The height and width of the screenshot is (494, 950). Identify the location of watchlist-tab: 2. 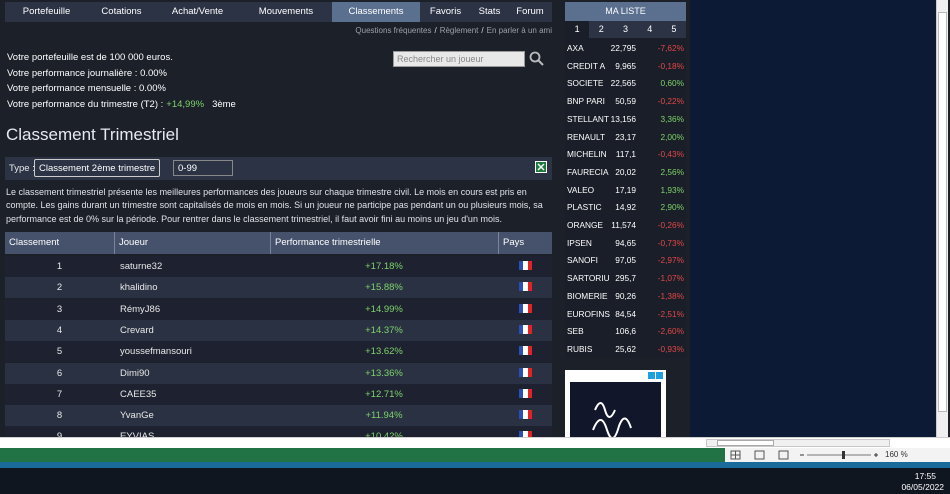
(601, 29).